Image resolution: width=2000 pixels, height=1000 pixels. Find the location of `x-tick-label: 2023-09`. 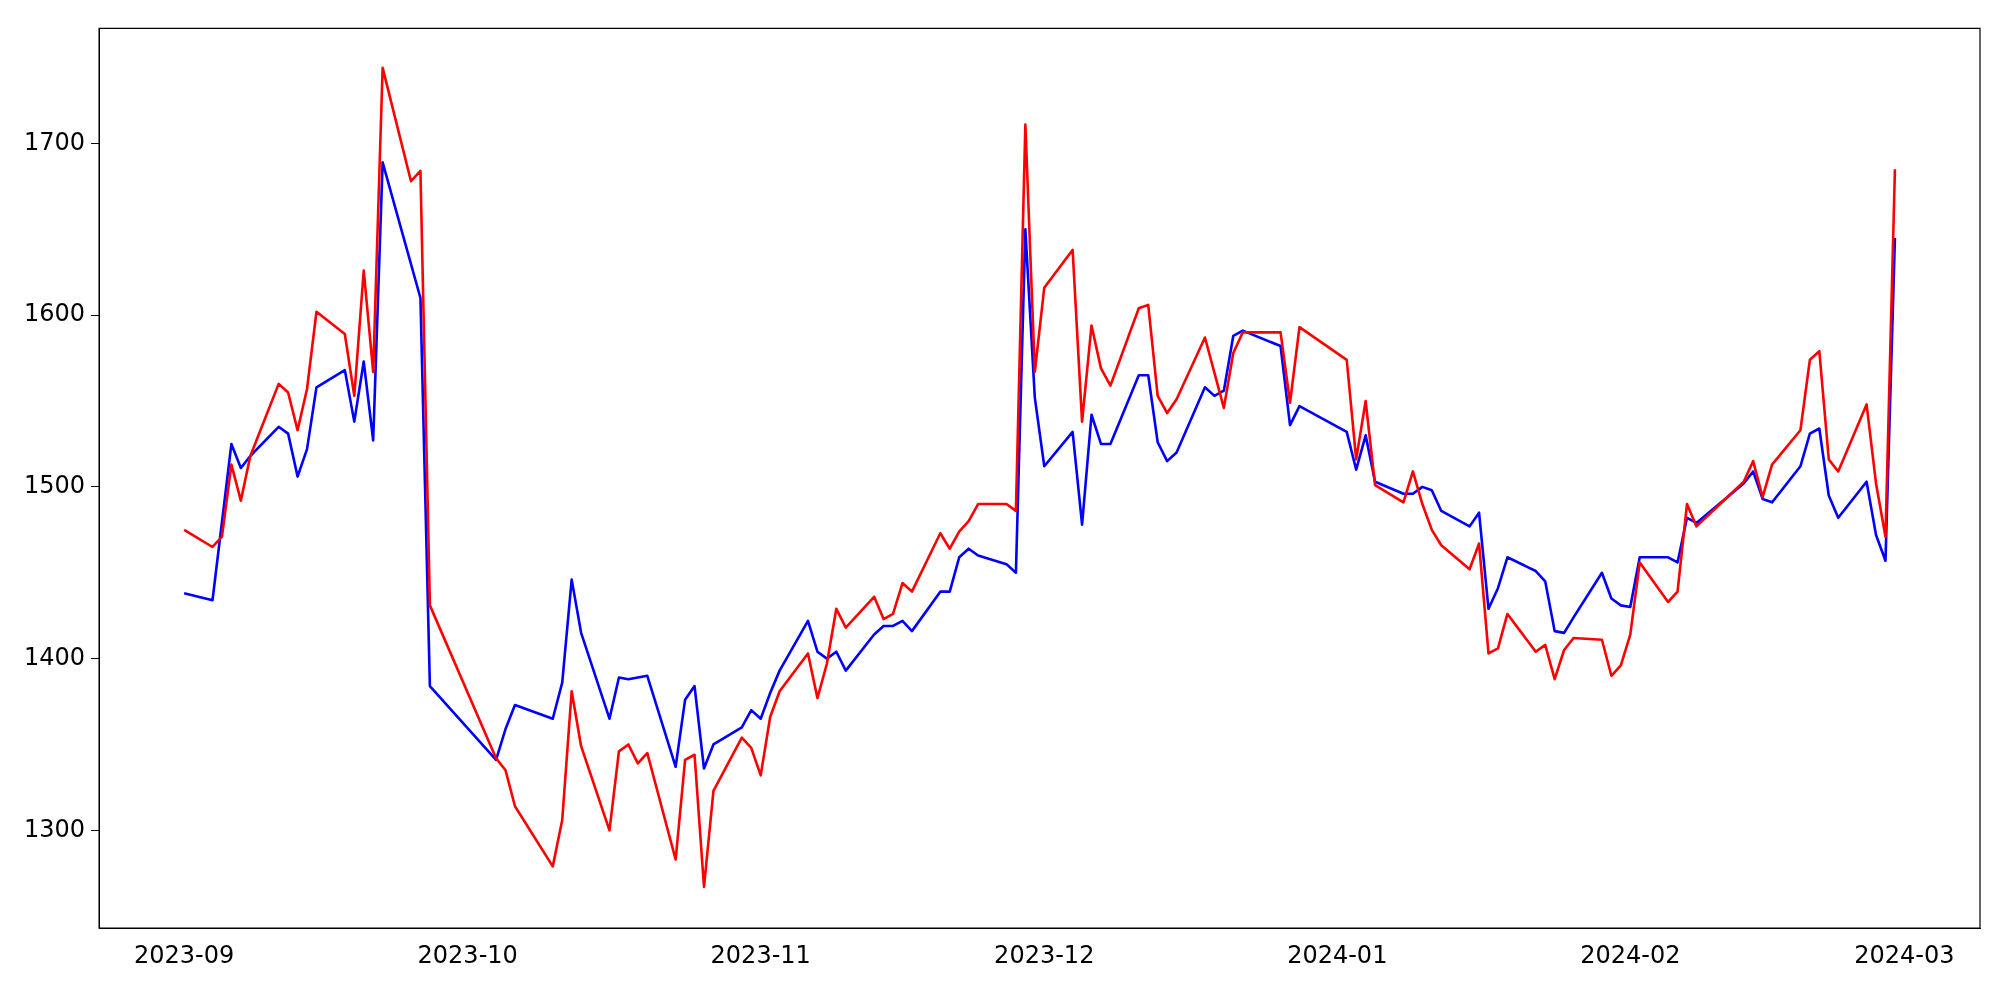

x-tick-label: 2023-09 is located at coordinates (184, 954).